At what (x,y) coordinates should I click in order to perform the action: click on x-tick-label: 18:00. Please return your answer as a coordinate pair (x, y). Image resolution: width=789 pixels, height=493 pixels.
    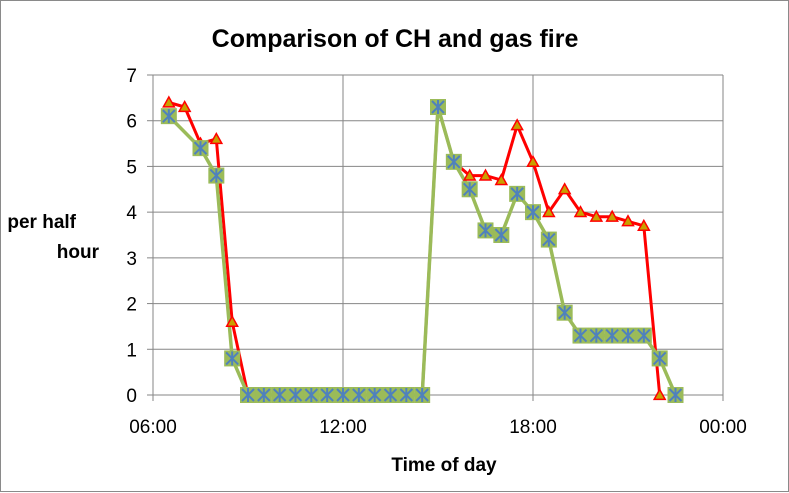
    Looking at the image, I should click on (533, 427).